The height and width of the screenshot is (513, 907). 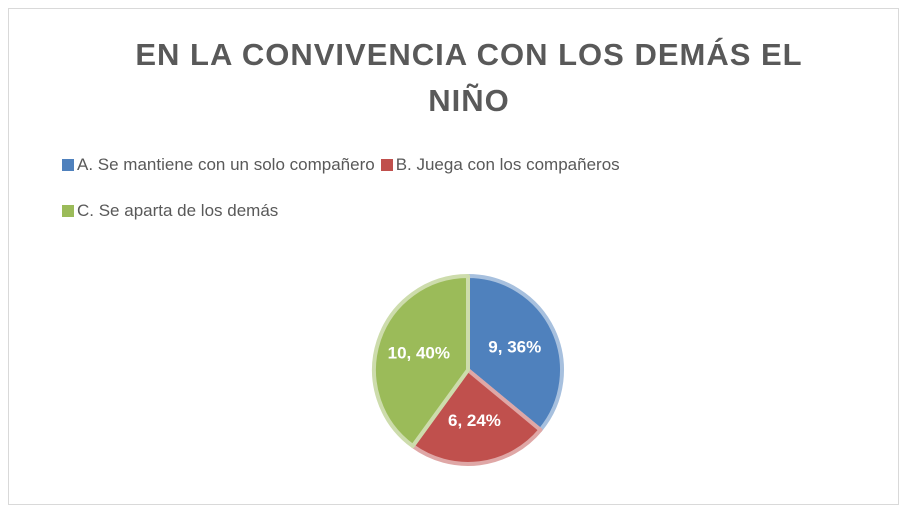 I want to click on data-label: 9, 36%, so click(x=514, y=346).